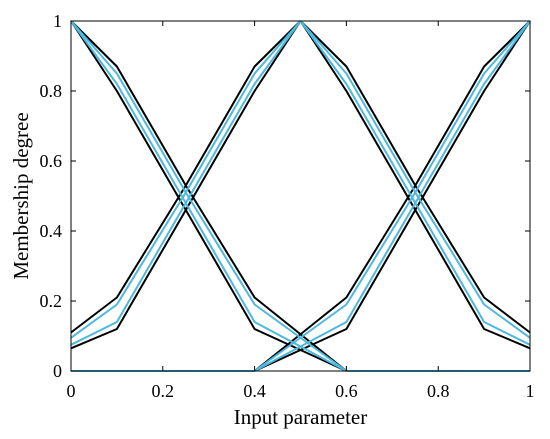 This screenshot has height=439, width=550. Describe the element at coordinates (57, 21) in the screenshot. I see `y-tick-label: 1` at that location.